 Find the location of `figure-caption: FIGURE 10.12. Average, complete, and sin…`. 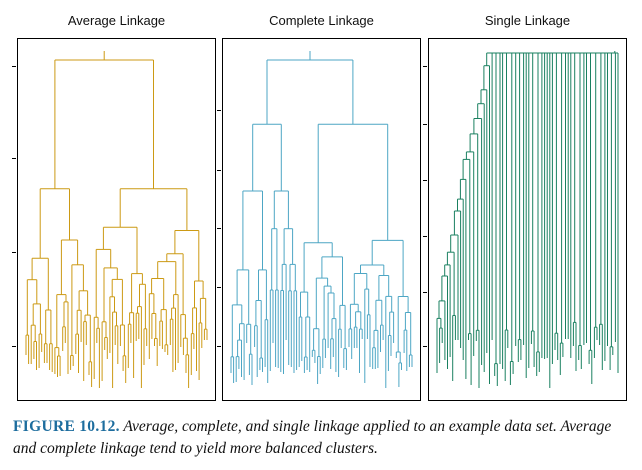

figure-caption: FIGURE 10.12. Average, complete, and sin… is located at coordinates (323, 438).